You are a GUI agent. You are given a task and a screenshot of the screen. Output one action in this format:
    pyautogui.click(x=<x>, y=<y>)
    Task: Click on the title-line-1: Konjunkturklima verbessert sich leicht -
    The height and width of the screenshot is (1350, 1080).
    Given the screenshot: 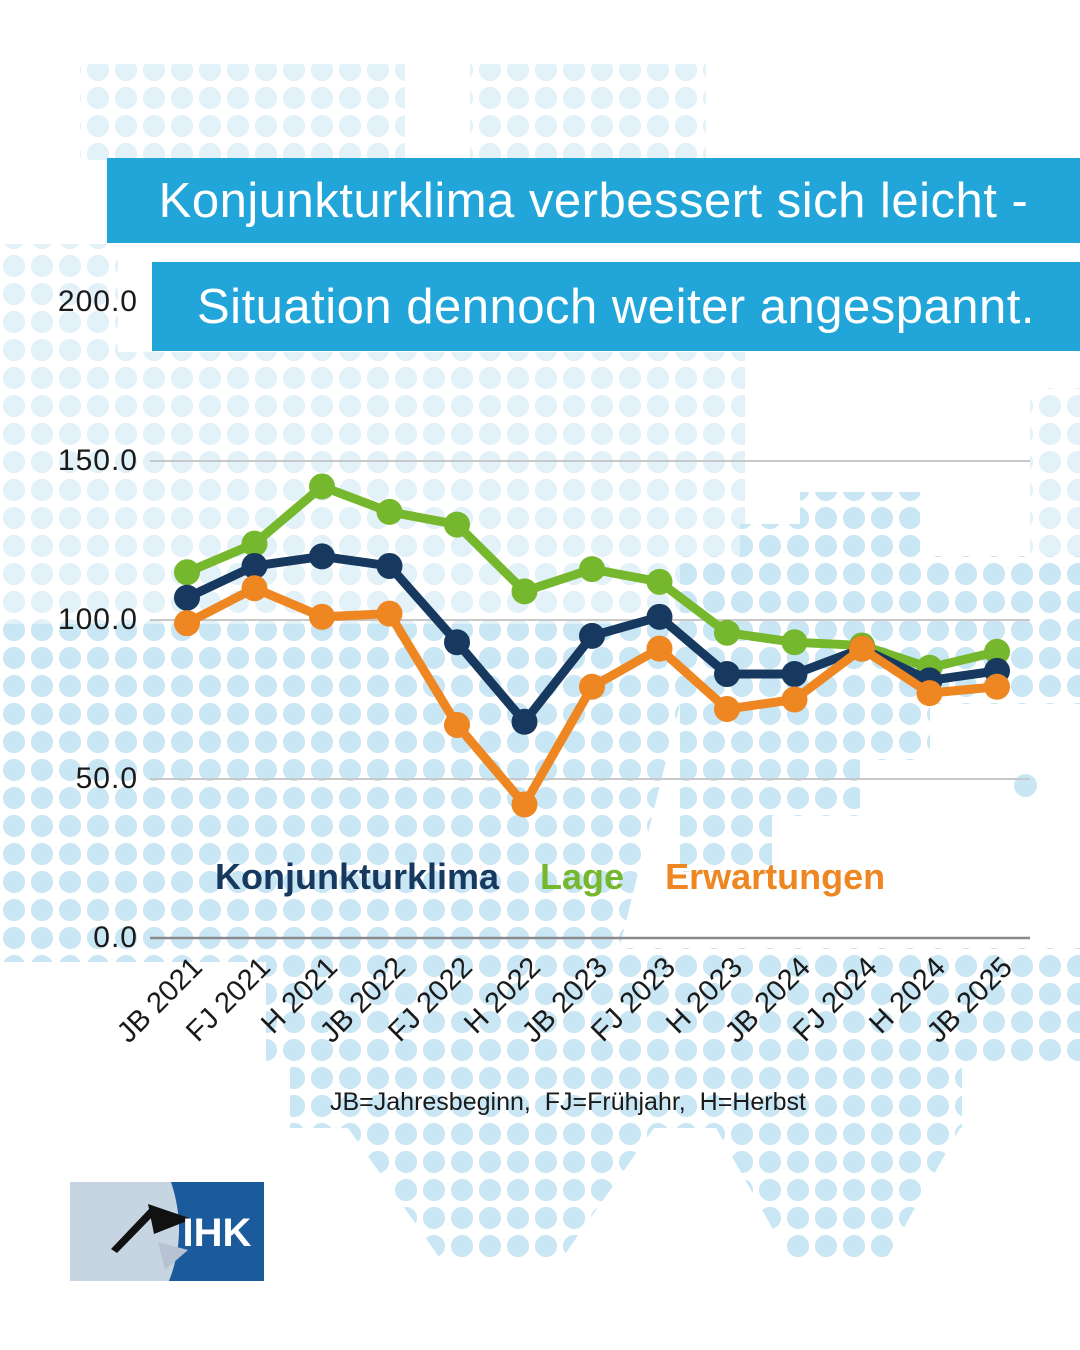 What is the action you would take?
    pyautogui.click(x=593, y=200)
    